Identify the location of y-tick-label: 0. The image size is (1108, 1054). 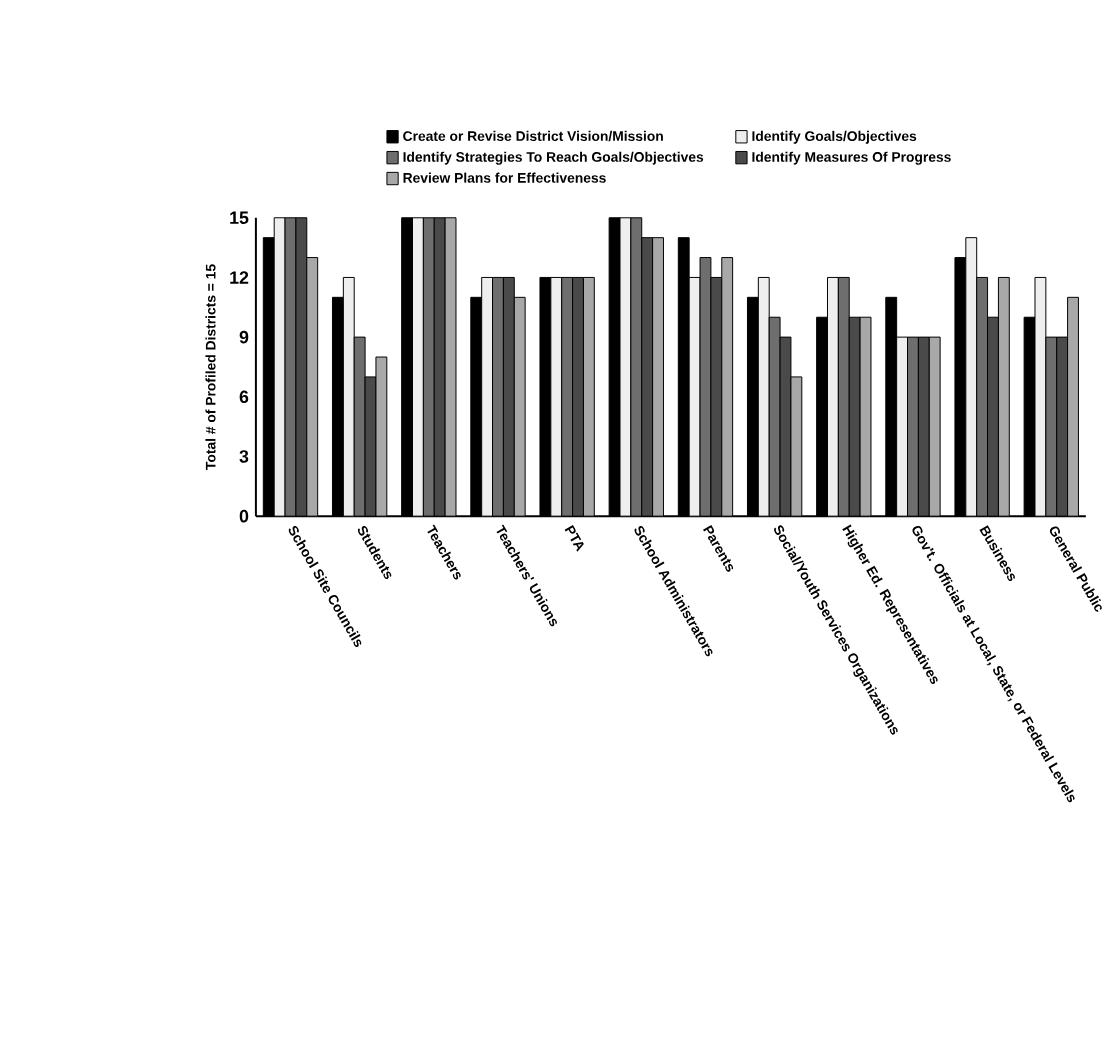
(244, 516).